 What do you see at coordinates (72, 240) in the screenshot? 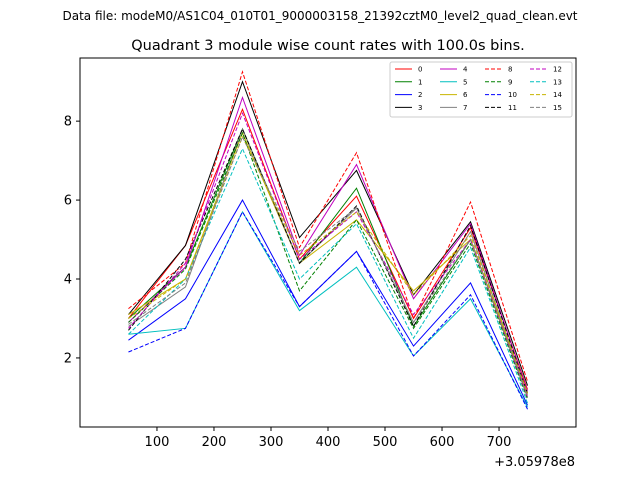
I see `y-axis: 2 4 6 8` at bounding box center [72, 240].